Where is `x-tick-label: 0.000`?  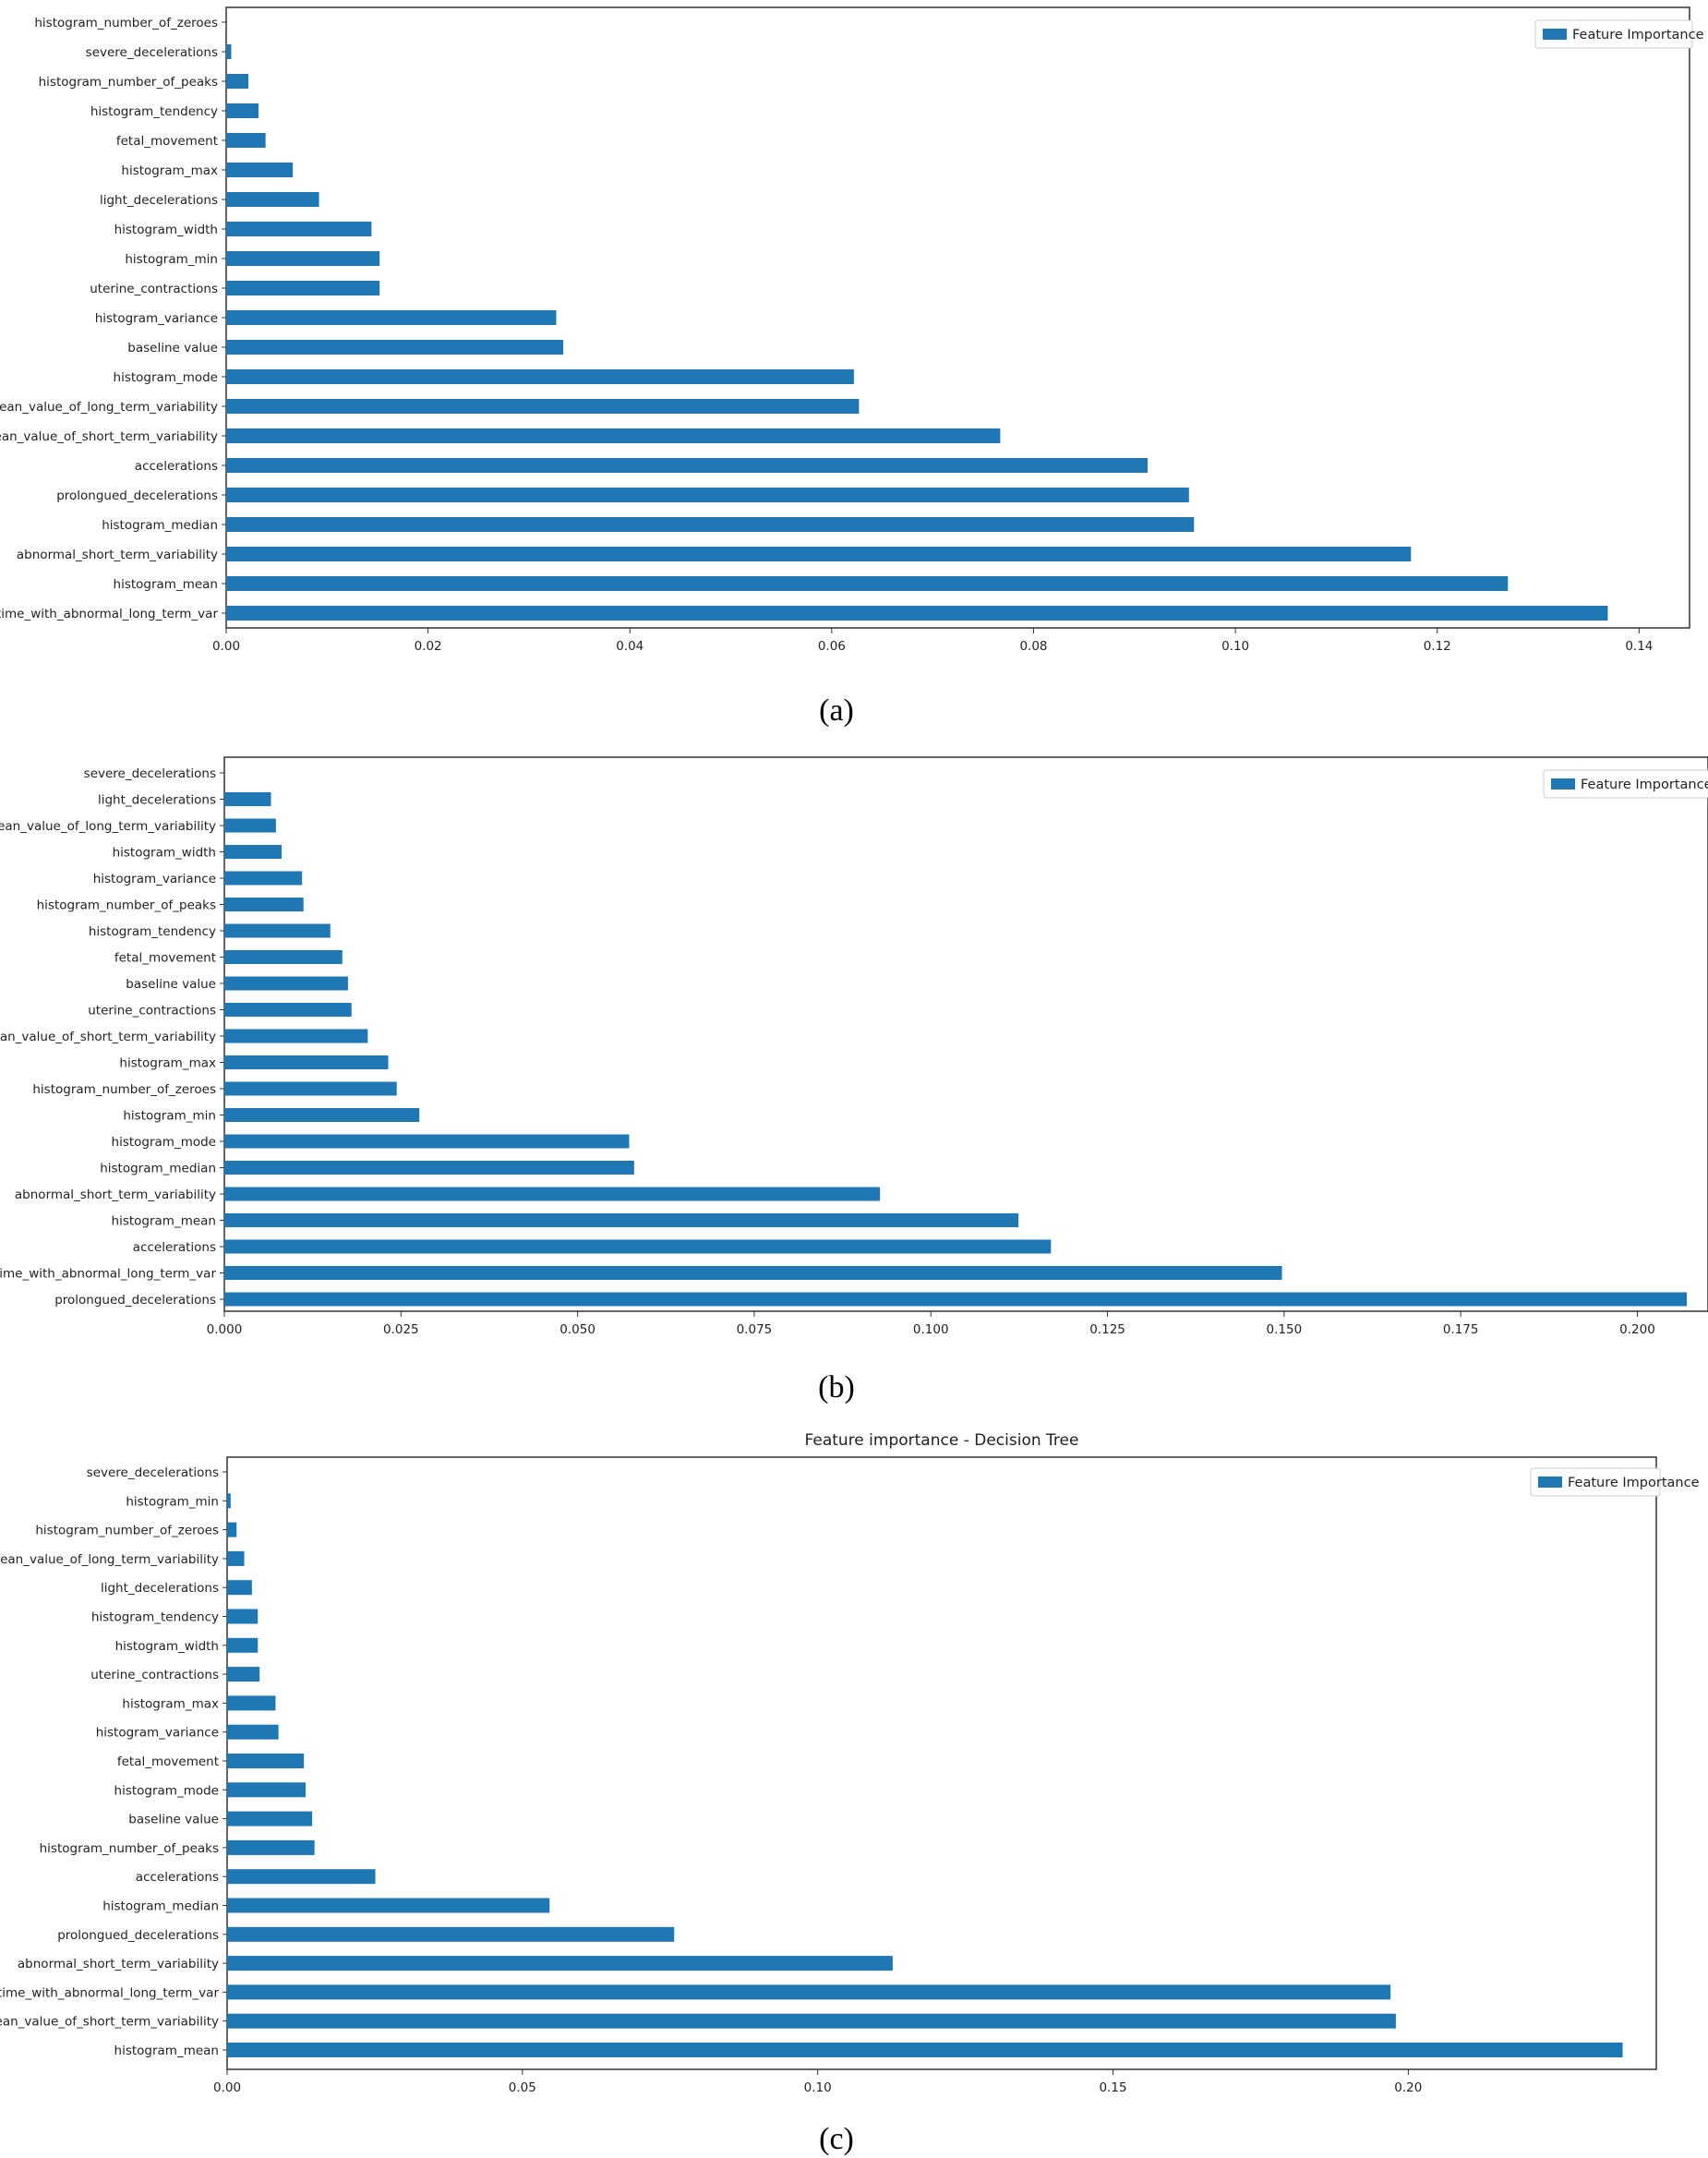 x-tick-label: 0.000 is located at coordinates (225, 1329).